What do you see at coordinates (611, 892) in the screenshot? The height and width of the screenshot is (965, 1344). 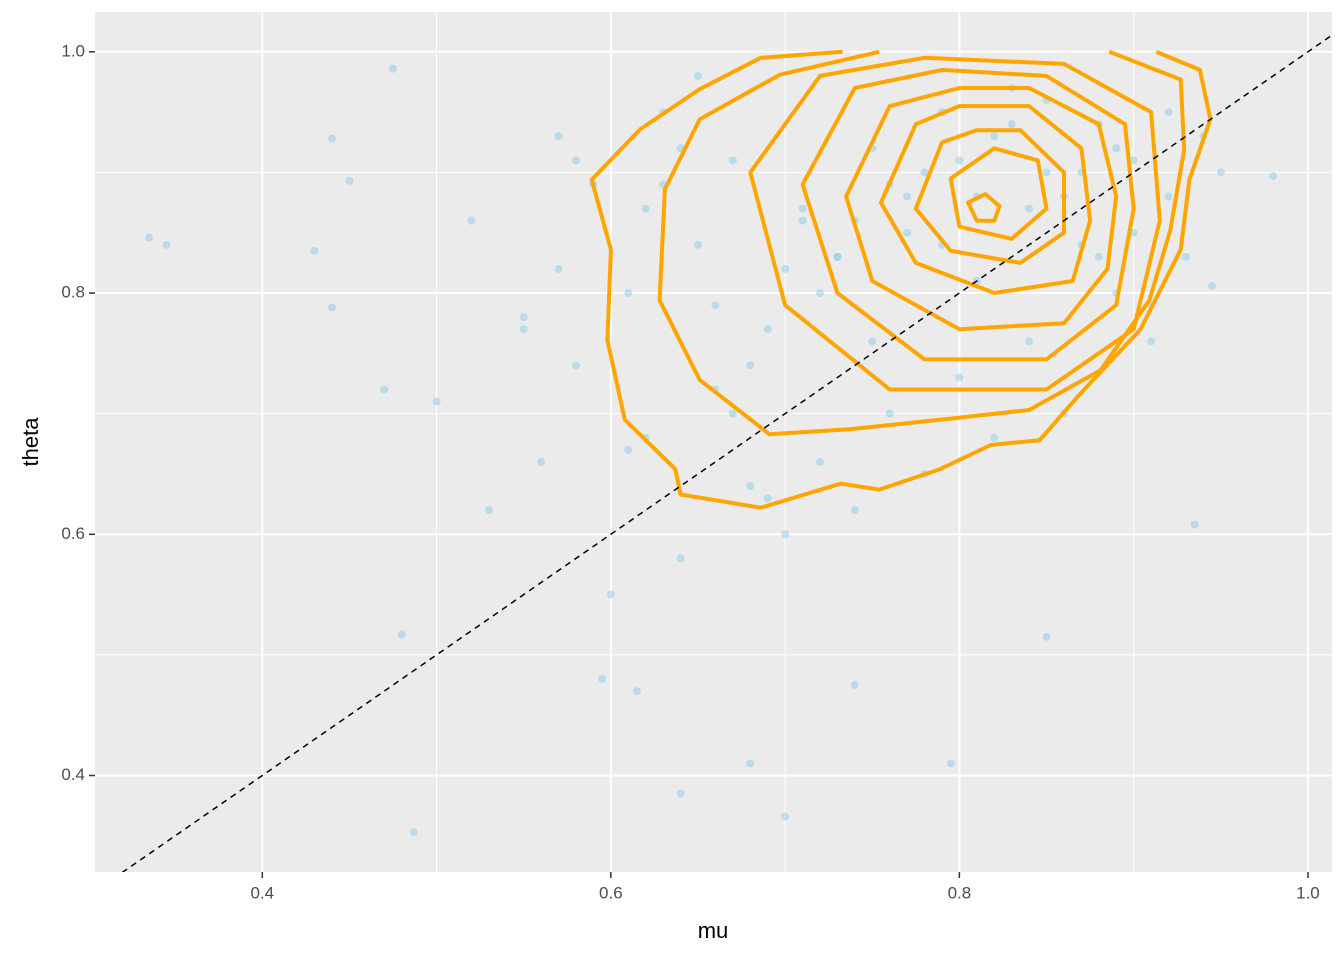 I see `x-tick-label: 0.6` at bounding box center [611, 892].